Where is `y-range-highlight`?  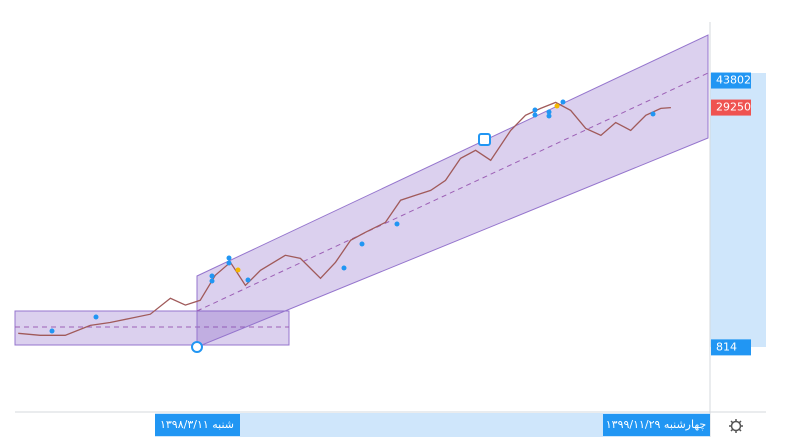
y-range-highlight is located at coordinates (738, 210).